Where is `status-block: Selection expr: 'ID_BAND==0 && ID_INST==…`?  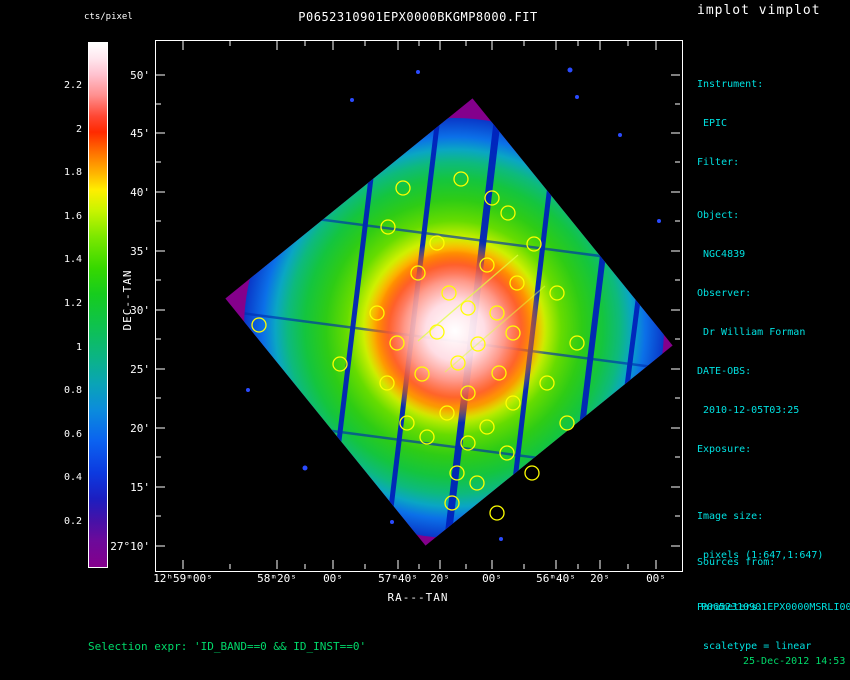 status-block: Selection expr: 'ID_BAND==0 && ID_INST==… is located at coordinates (227, 646).